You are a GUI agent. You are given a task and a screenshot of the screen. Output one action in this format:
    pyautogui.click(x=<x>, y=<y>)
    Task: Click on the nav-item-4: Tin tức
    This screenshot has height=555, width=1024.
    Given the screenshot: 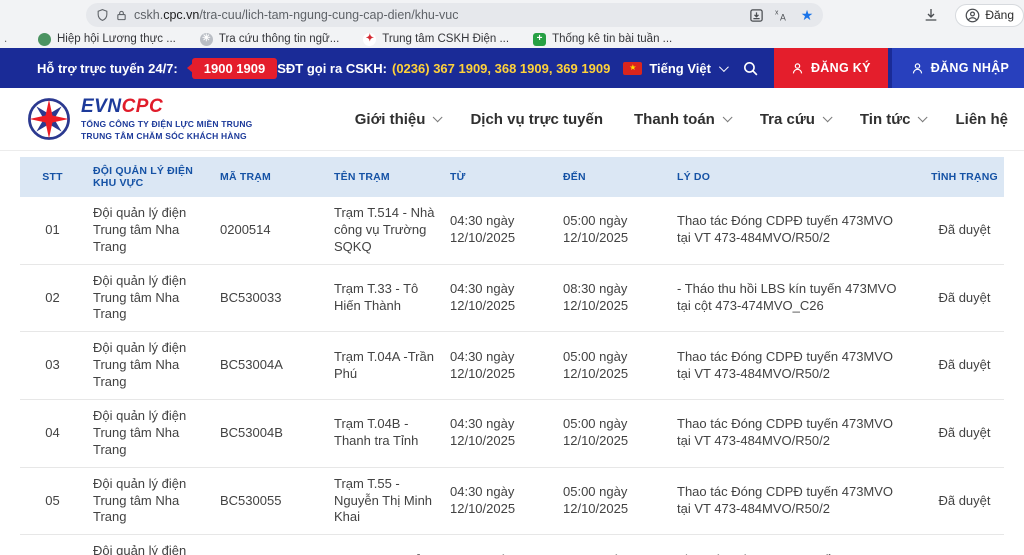 What is the action you would take?
    pyautogui.click(x=894, y=119)
    